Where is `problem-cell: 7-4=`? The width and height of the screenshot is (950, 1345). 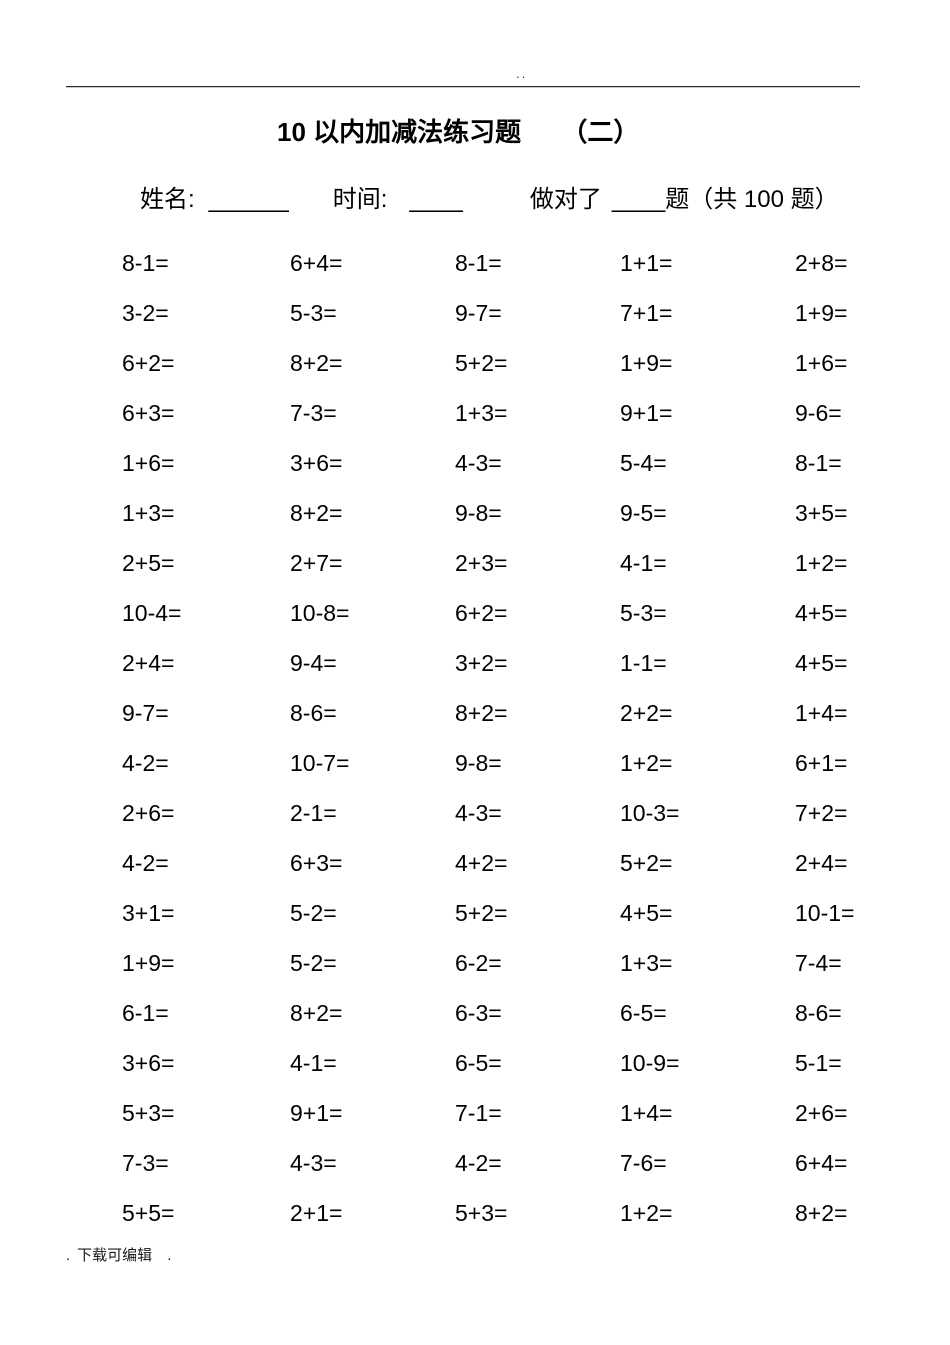
problem-cell: 7-4= is located at coordinates (818, 963).